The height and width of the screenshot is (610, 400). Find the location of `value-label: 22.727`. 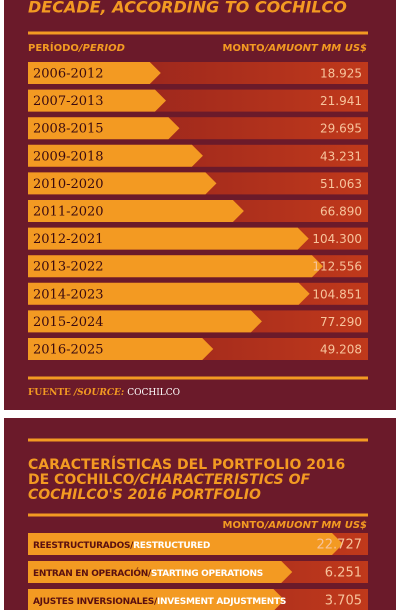

value-label: 22.727 is located at coordinates (340, 545).